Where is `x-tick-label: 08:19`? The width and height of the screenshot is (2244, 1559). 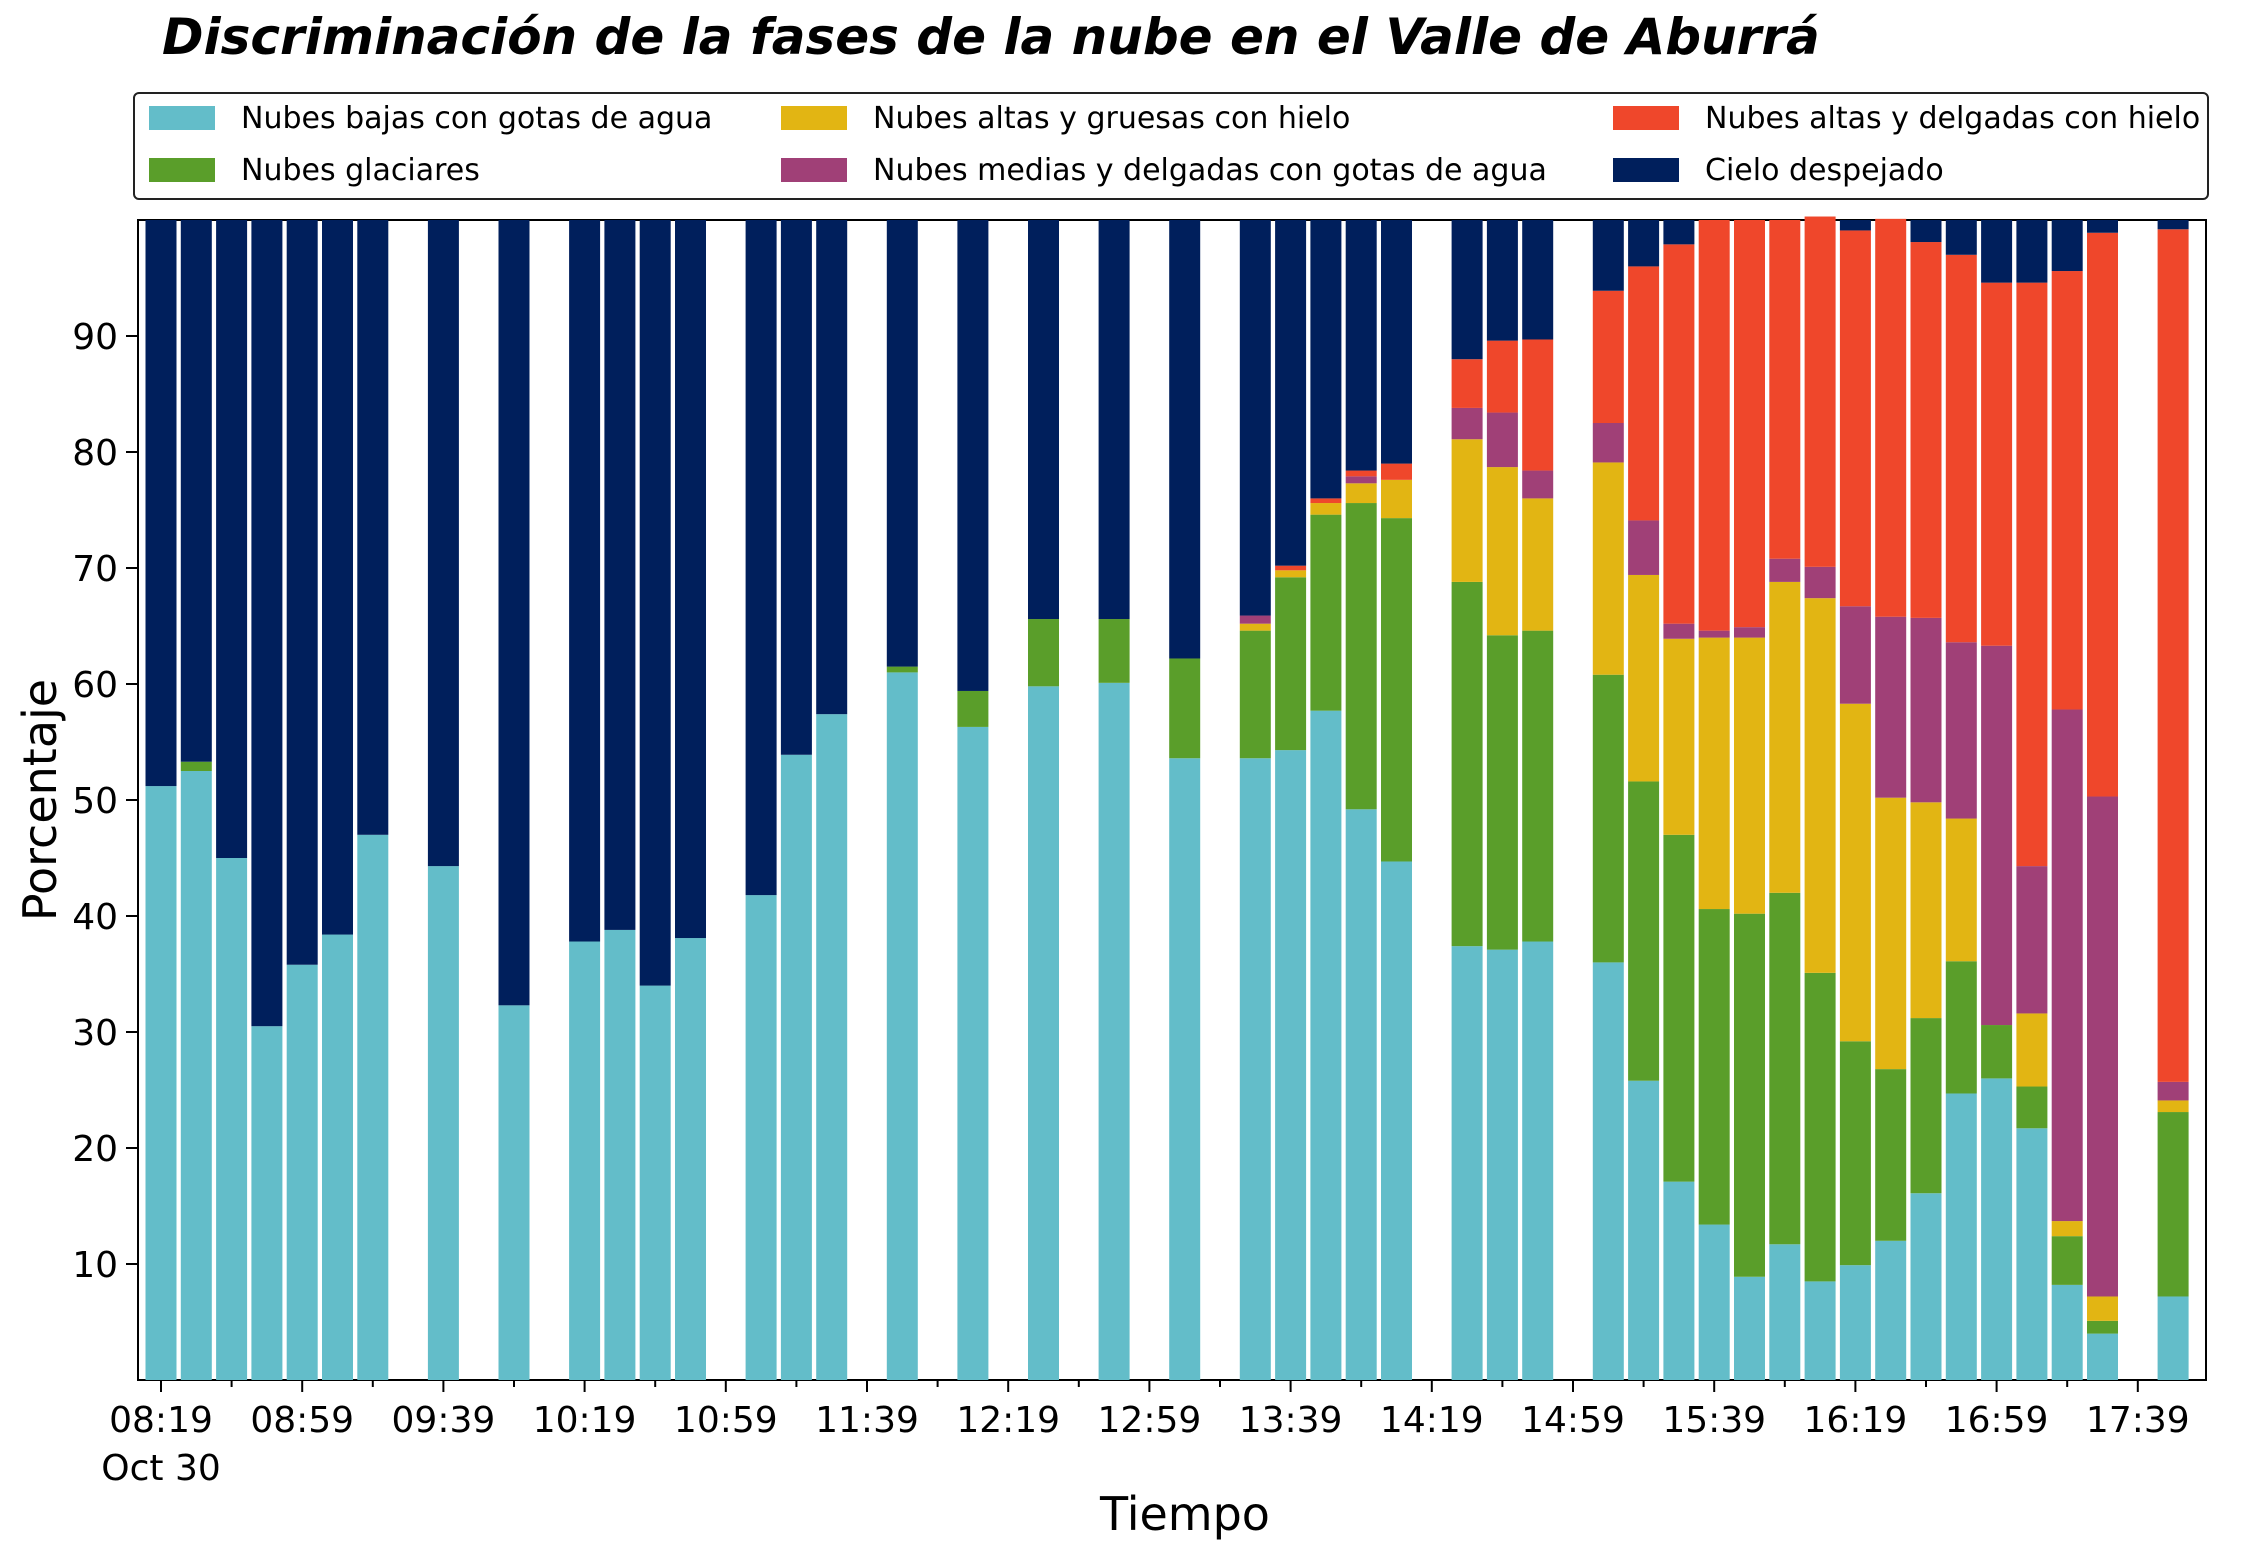 x-tick-label: 08:19 is located at coordinates (161, 1420).